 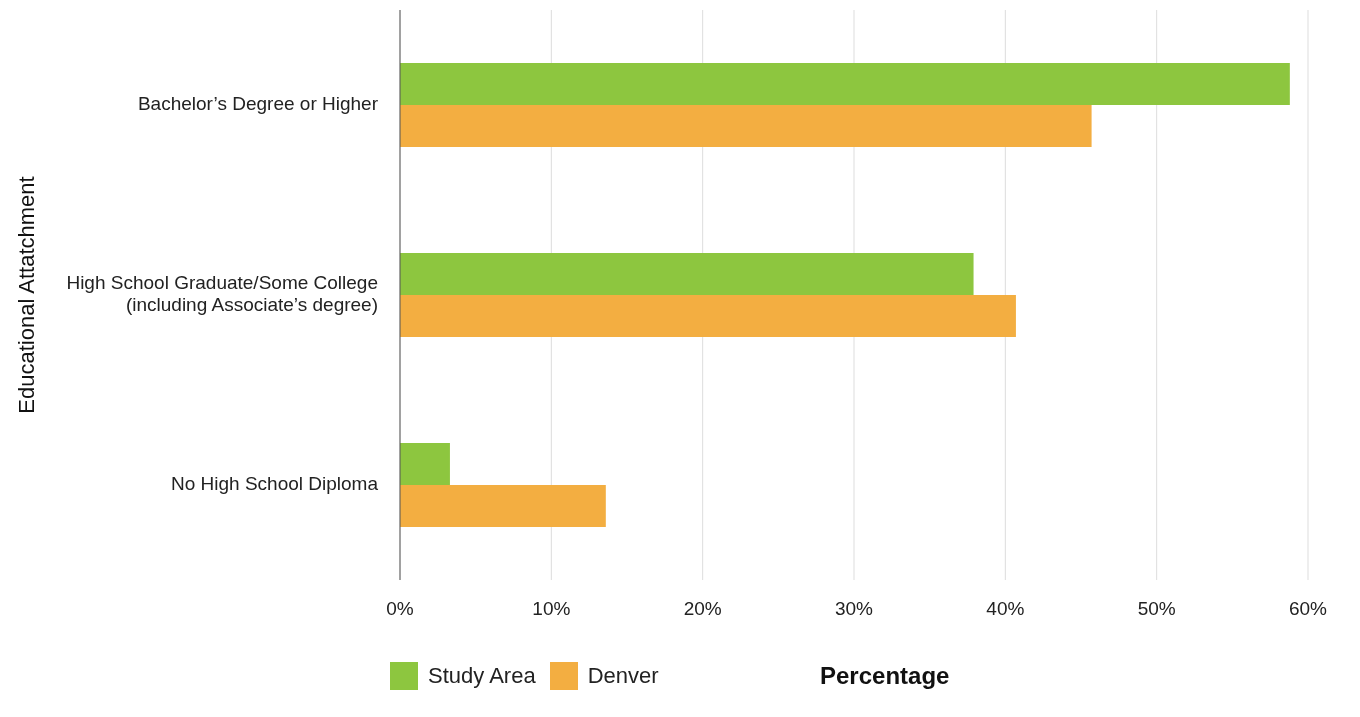 What do you see at coordinates (702, 609) in the screenshot?
I see `x-tick-label: 20%` at bounding box center [702, 609].